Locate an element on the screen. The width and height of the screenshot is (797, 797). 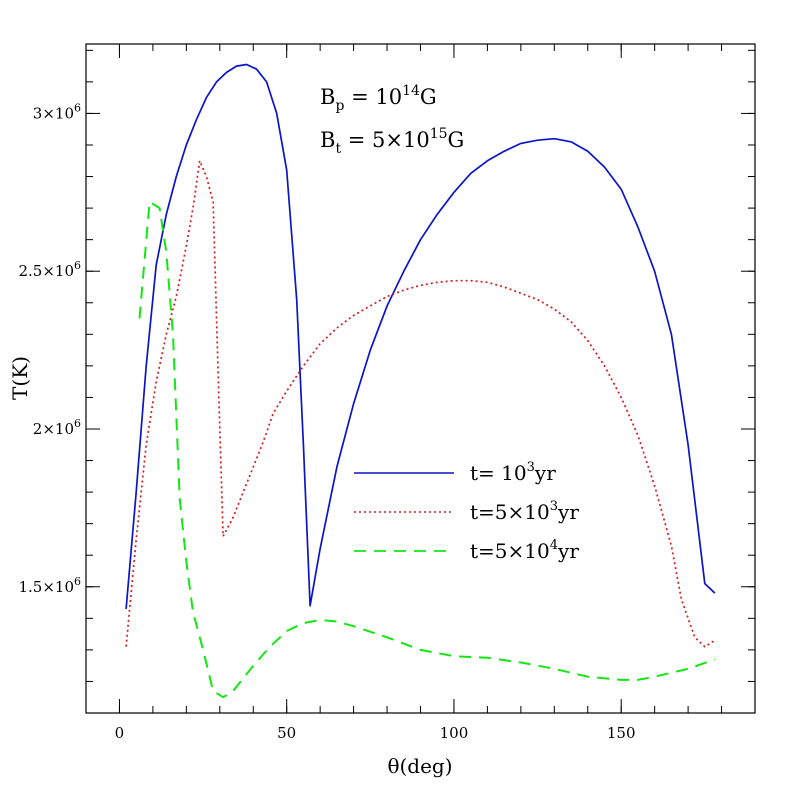
legend: t= 103yr t=5×103yr t=5×104yr is located at coordinates (466, 511).